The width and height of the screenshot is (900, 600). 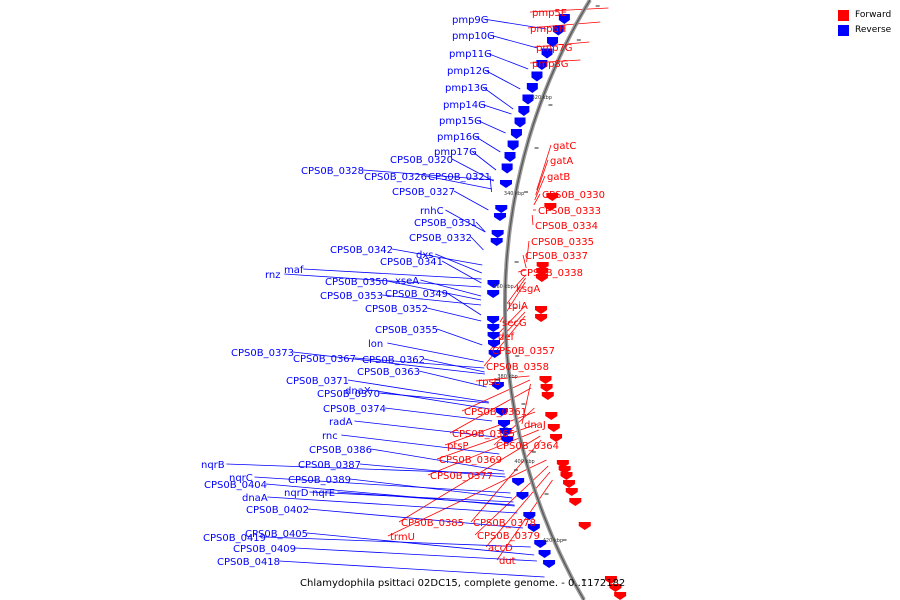 I want to click on backbone-core, so click(x=547, y=300).